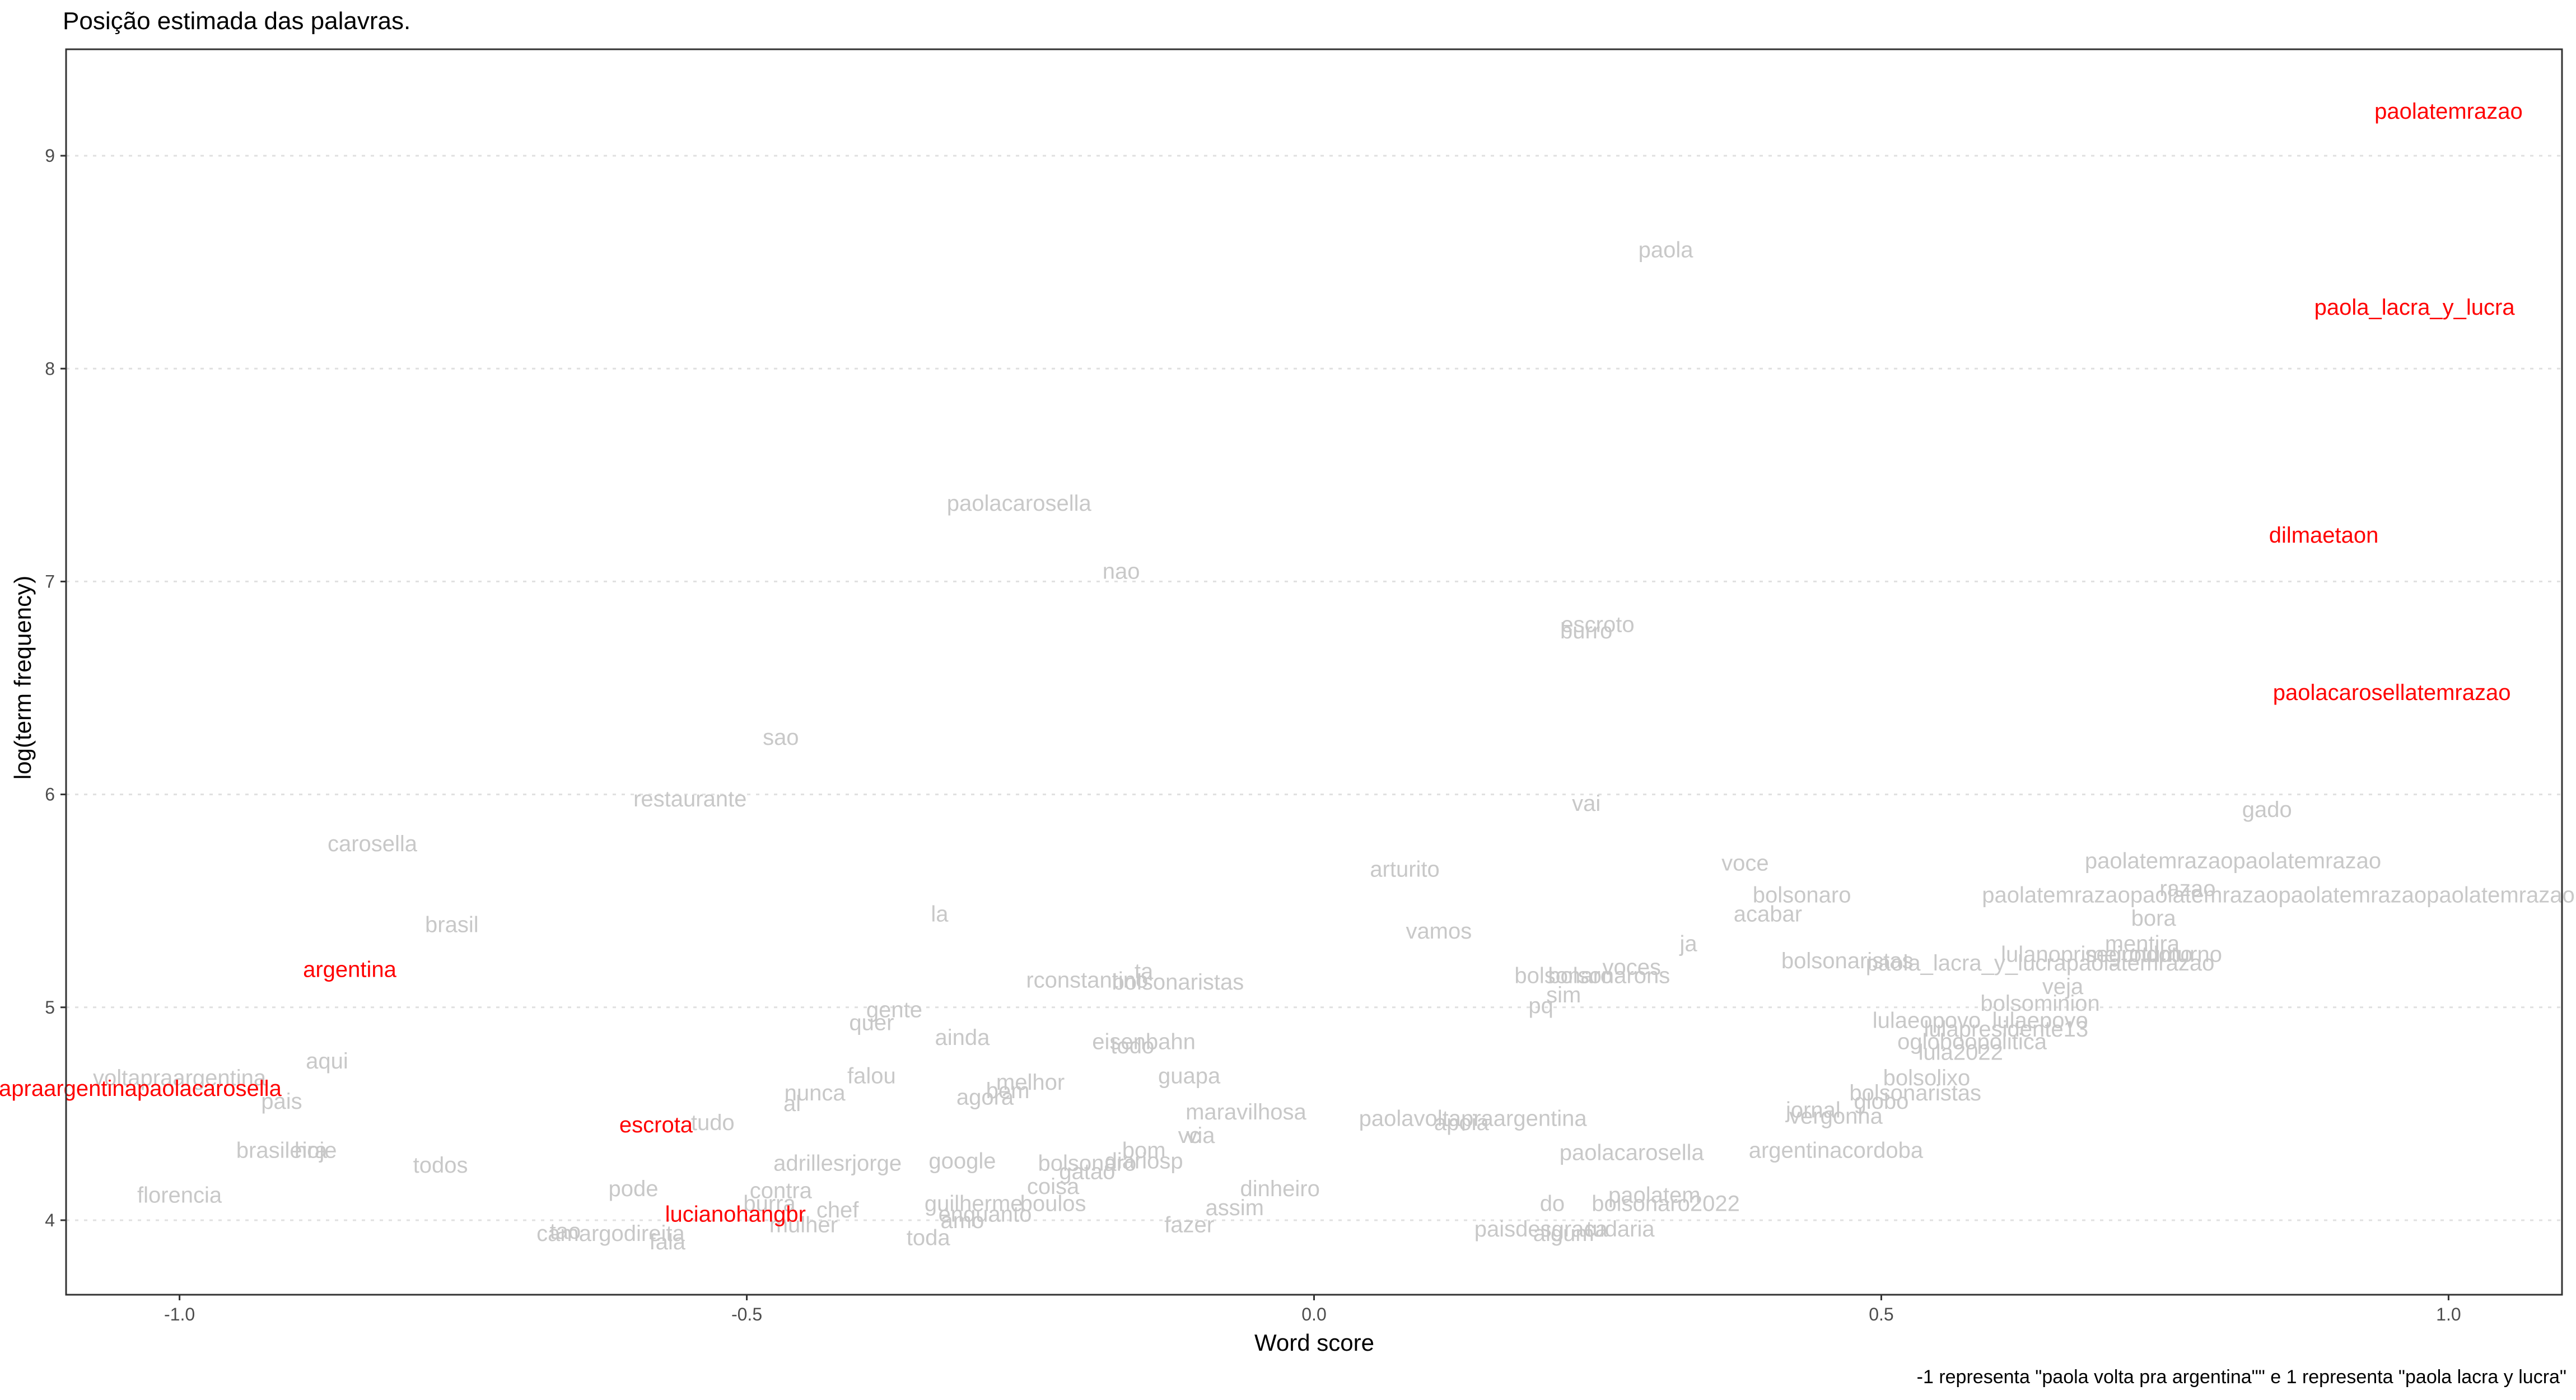 This screenshot has width=2576, height=1400. What do you see at coordinates (1234, 1208) in the screenshot?
I see `word-label: assim` at bounding box center [1234, 1208].